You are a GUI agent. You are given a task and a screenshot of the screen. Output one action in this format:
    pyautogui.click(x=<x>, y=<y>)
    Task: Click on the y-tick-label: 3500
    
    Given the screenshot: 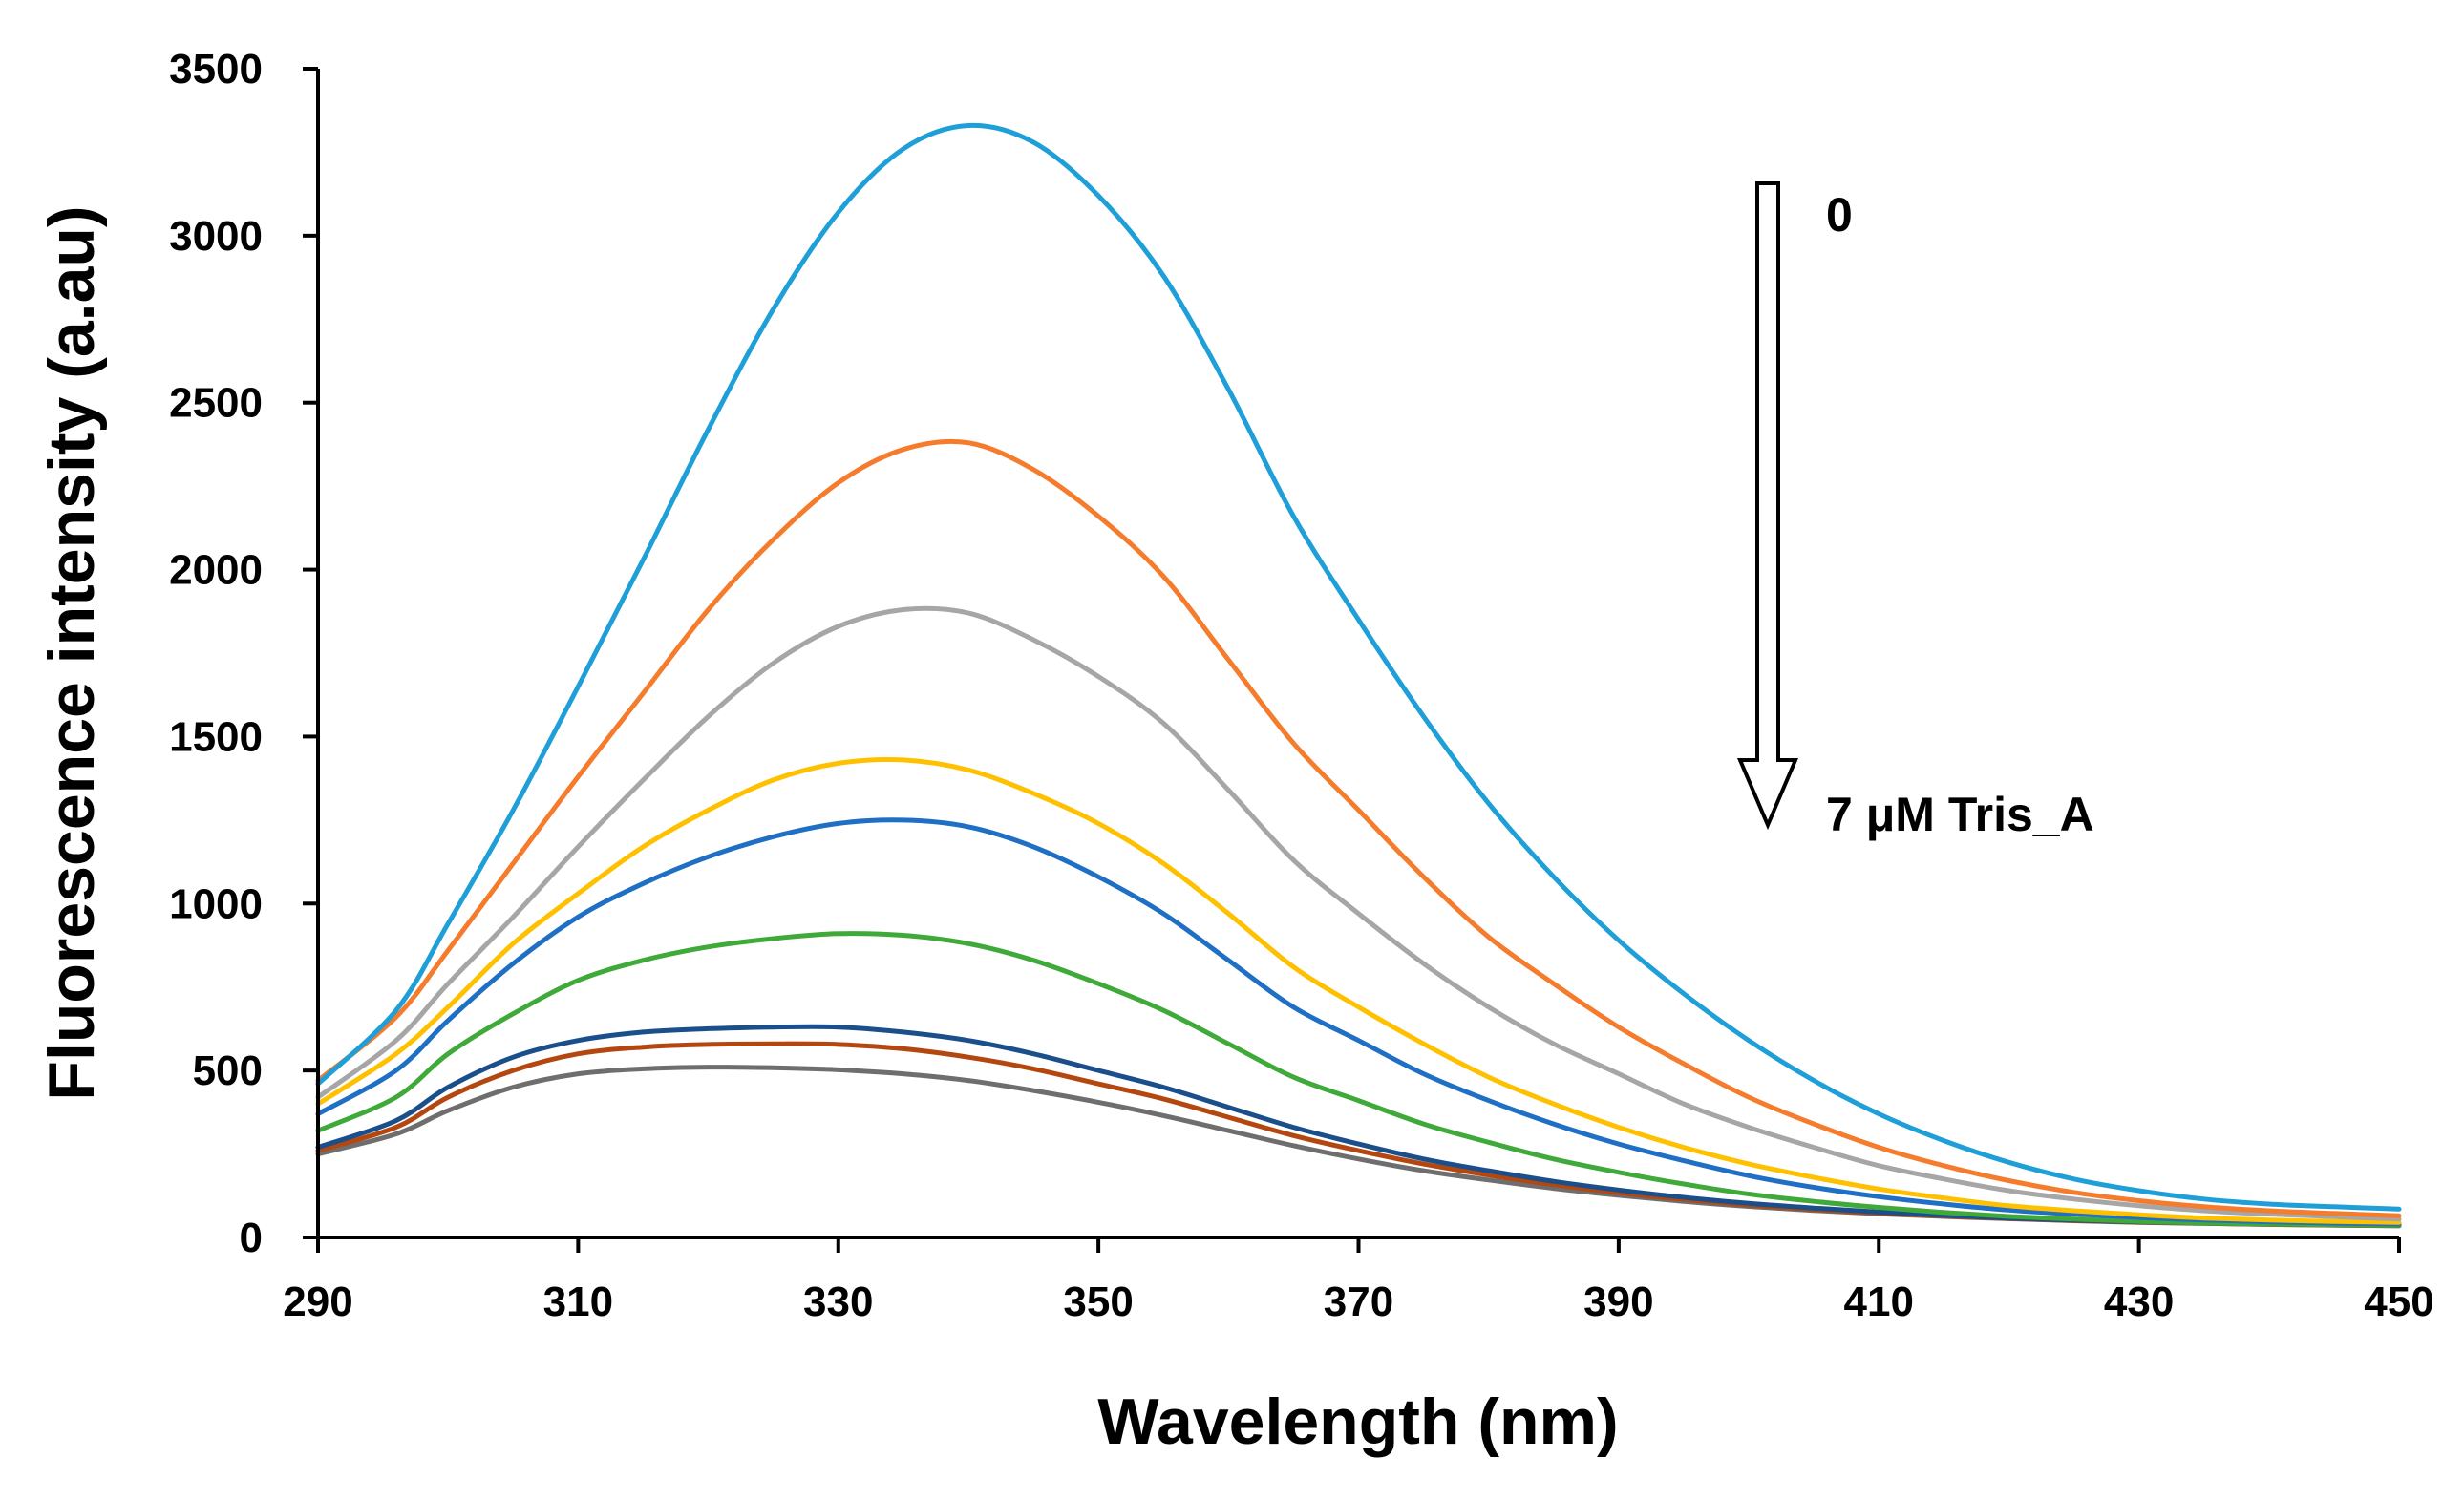 What is the action you would take?
    pyautogui.click(x=216, y=69)
    